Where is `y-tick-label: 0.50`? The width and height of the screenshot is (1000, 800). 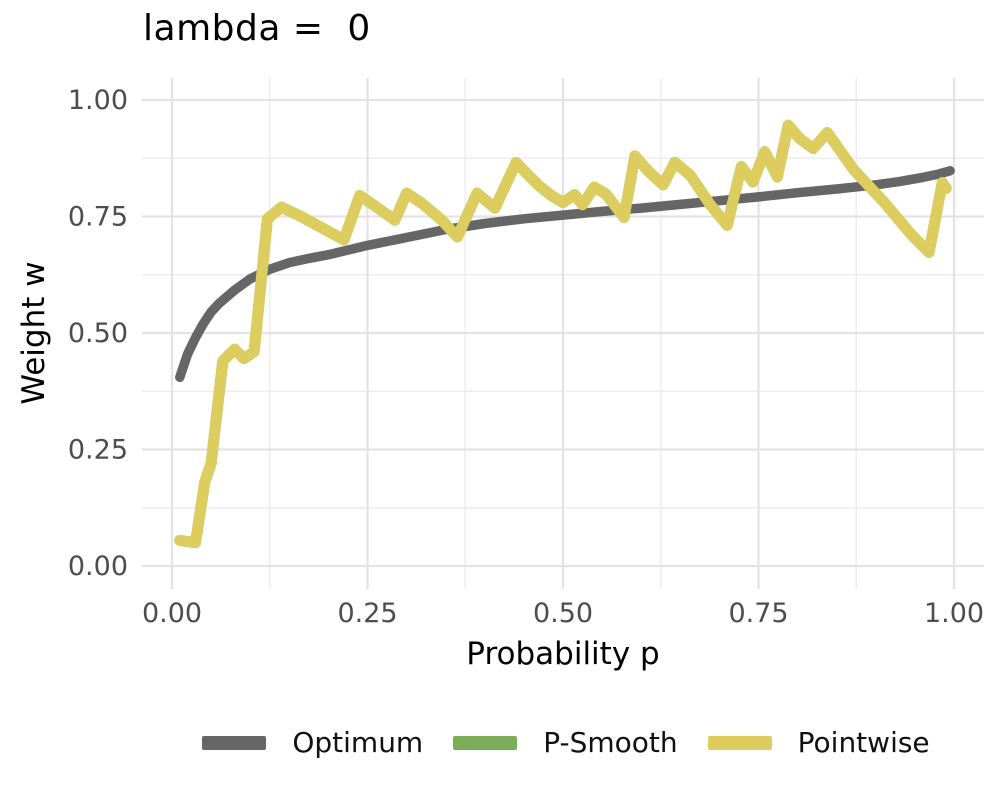 y-tick-label: 0.50 is located at coordinates (98, 333).